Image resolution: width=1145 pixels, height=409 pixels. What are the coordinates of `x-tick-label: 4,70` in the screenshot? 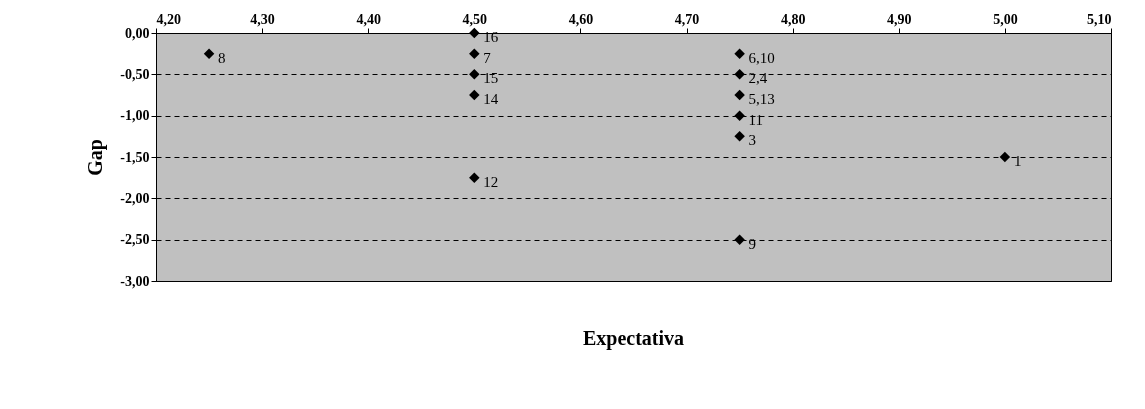 It's located at (687, 19).